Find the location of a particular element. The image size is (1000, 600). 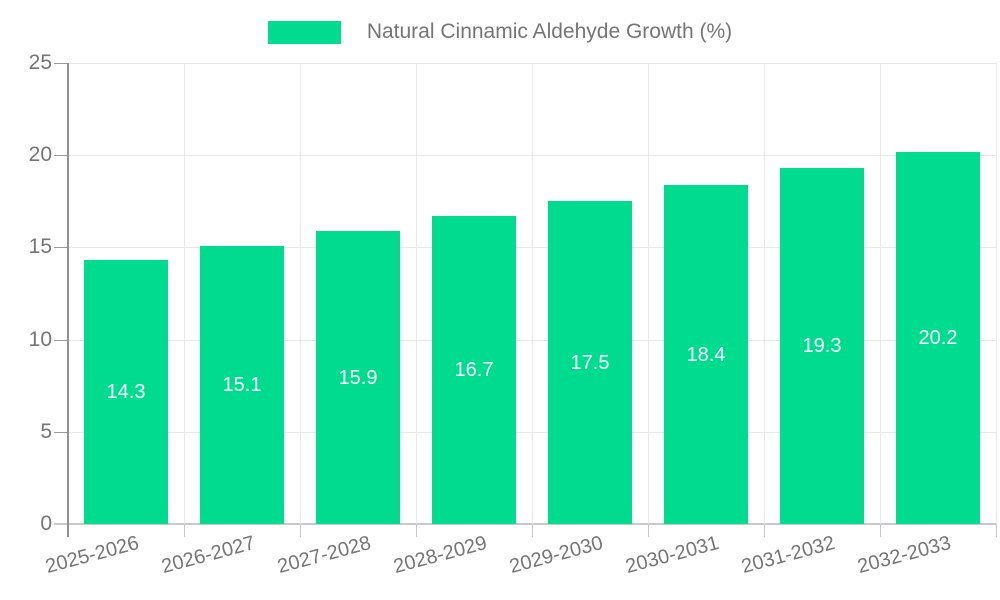

legend: Natural Cinnamic Aldehyde Growth (%) is located at coordinates (500, 32).